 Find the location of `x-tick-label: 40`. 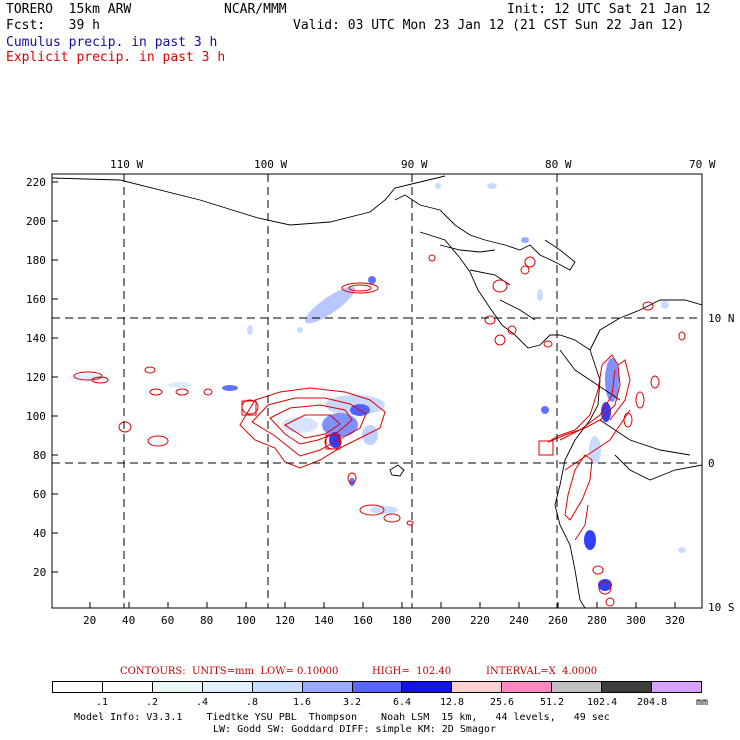

x-tick-label: 40 is located at coordinates (129, 620).